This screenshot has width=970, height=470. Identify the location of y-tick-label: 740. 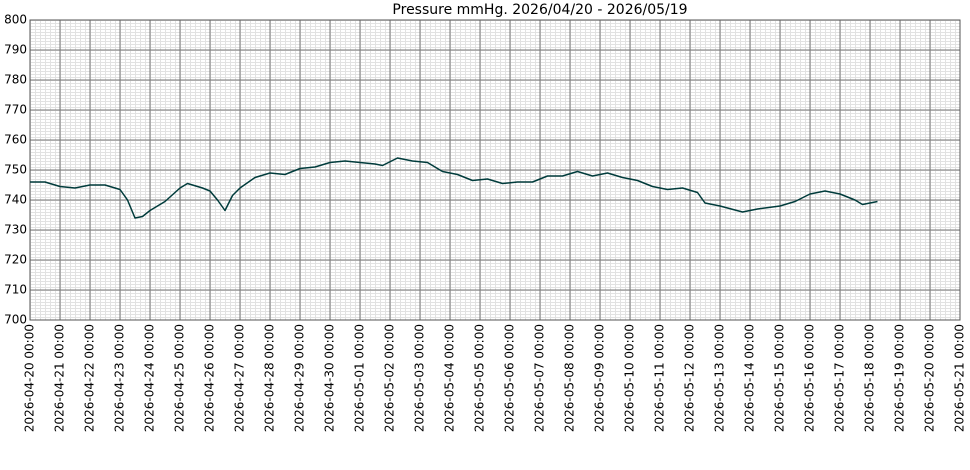
(15, 200).